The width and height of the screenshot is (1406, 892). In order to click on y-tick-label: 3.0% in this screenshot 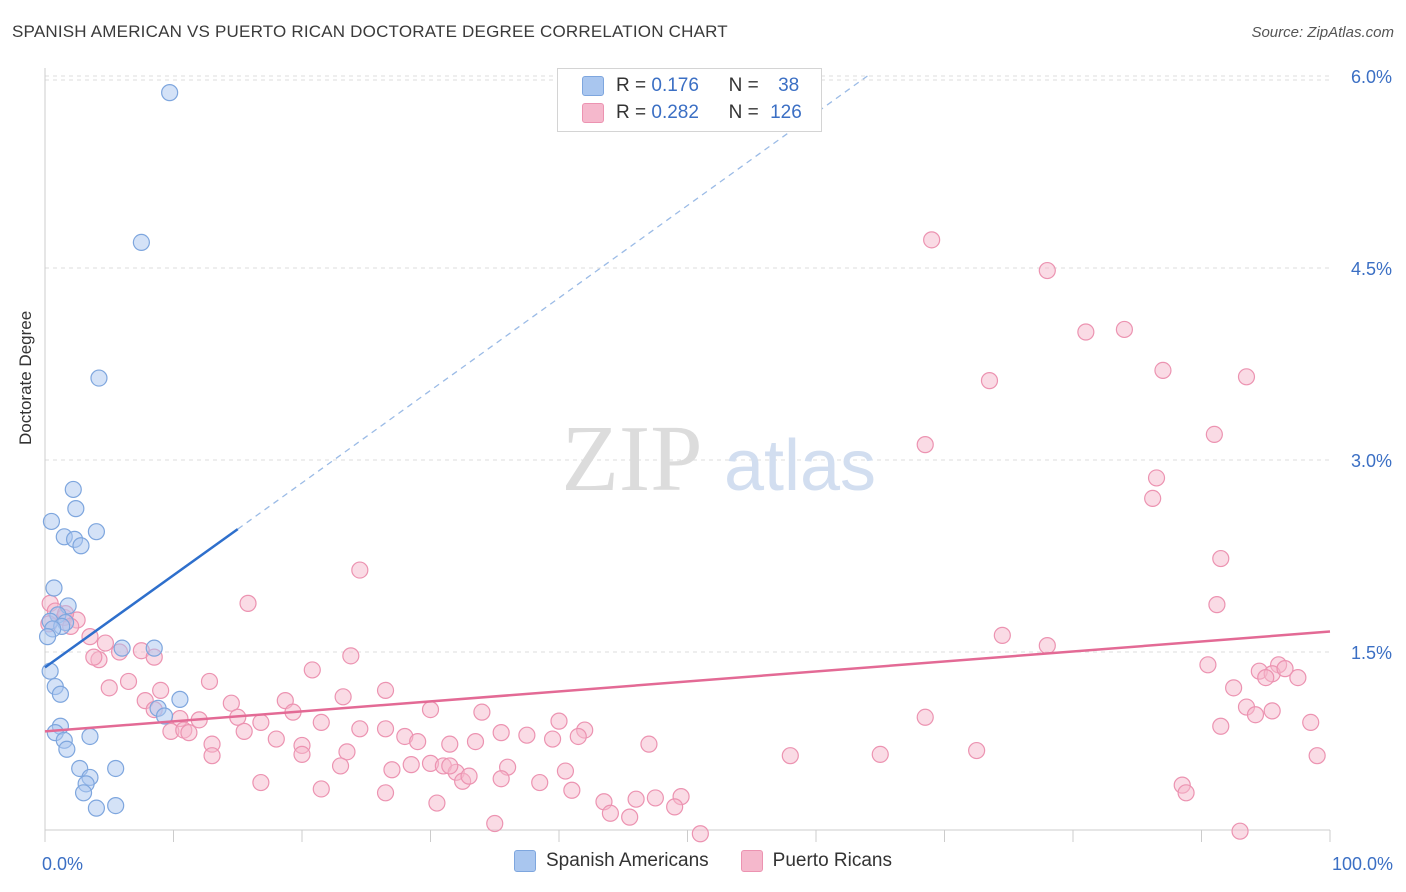, I will do `click(1371, 461)`.